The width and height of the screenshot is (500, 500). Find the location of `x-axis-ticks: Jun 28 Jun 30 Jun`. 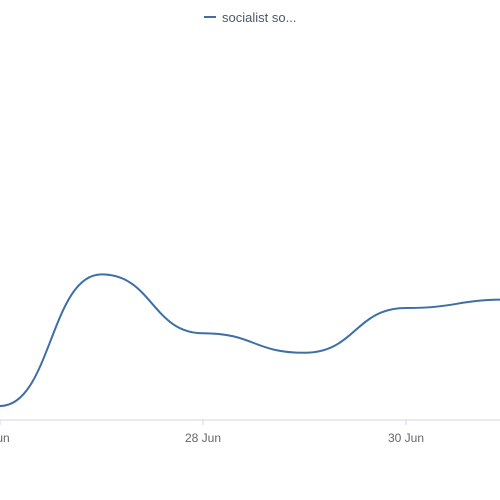

x-axis-ticks: Jun 28 Jun 30 Jun is located at coordinates (212, 432).